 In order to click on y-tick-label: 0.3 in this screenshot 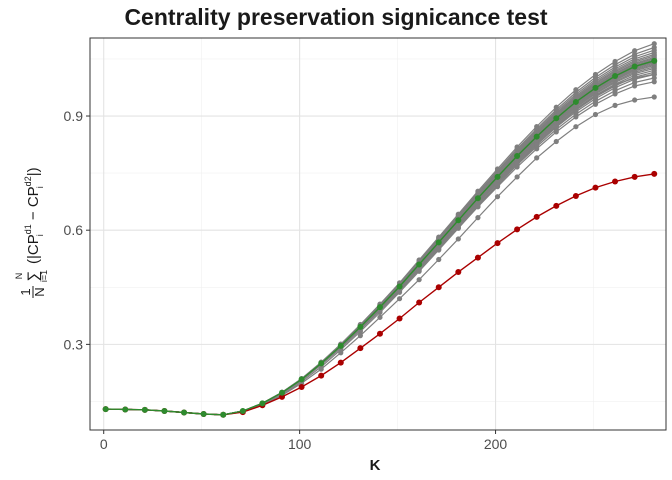, I will do `click(74, 344)`.